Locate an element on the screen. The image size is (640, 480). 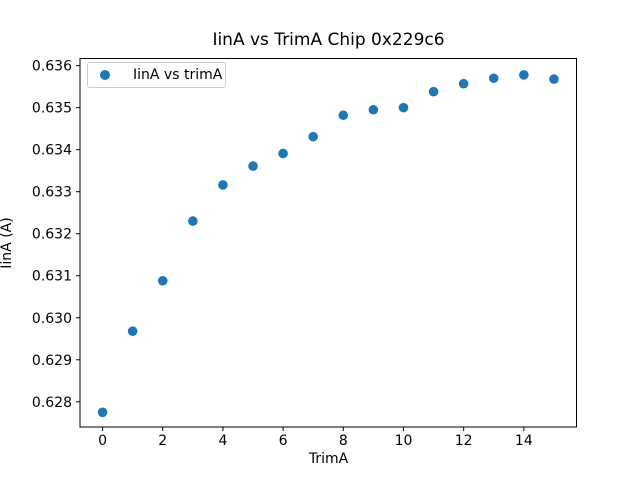
y-tick-label: 0.632 is located at coordinates (52, 235).